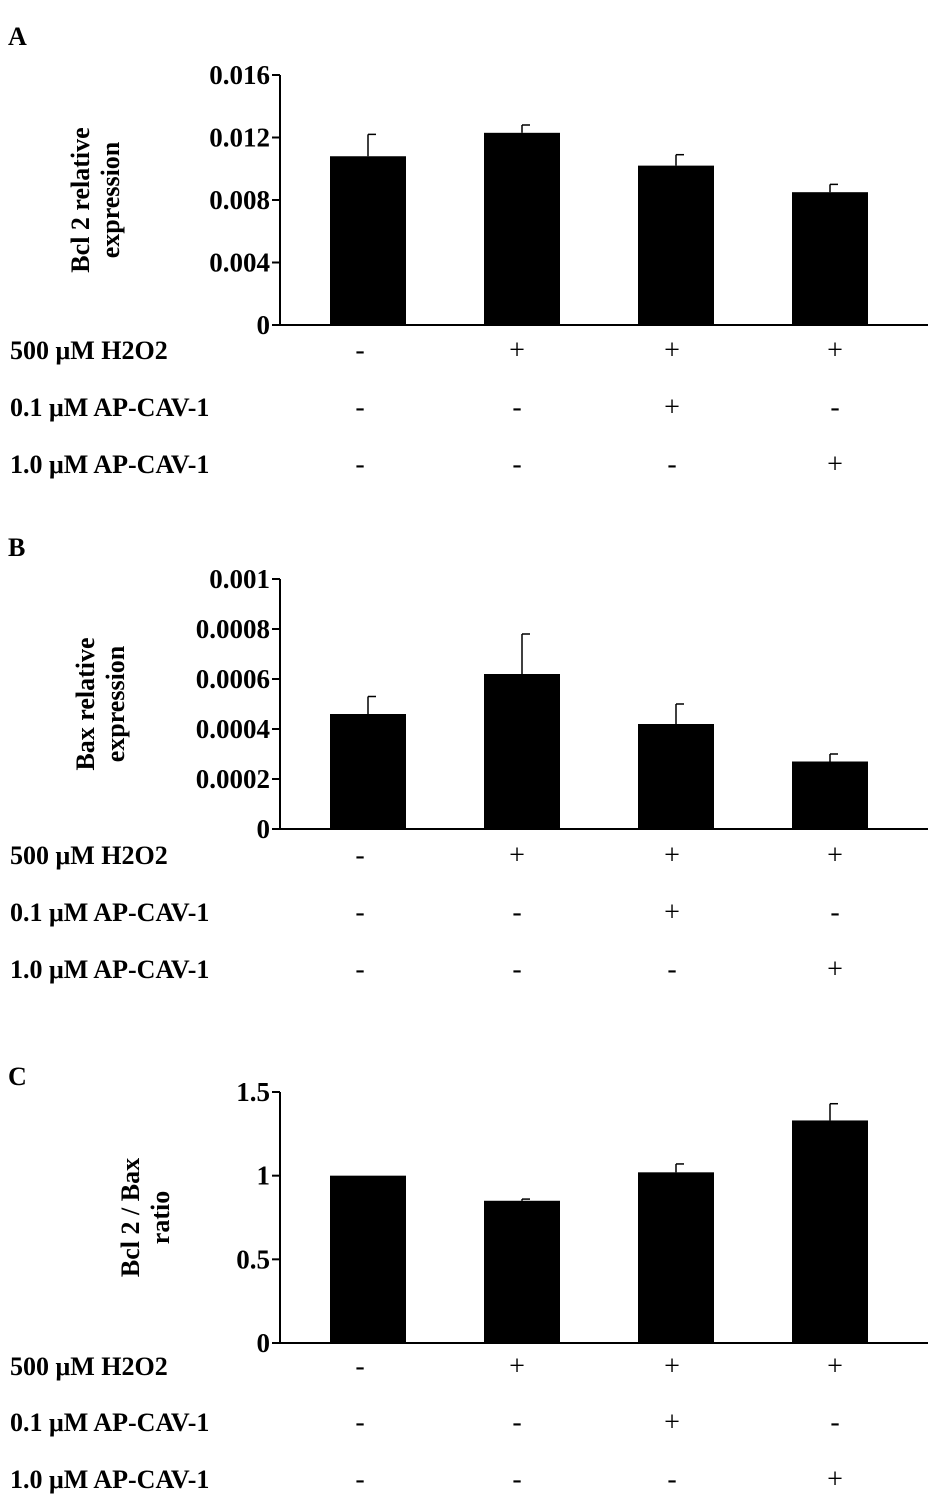 The width and height of the screenshot is (945, 1512). What do you see at coordinates (233, 679) in the screenshot?
I see `y-tick-label: 0.0006` at bounding box center [233, 679].